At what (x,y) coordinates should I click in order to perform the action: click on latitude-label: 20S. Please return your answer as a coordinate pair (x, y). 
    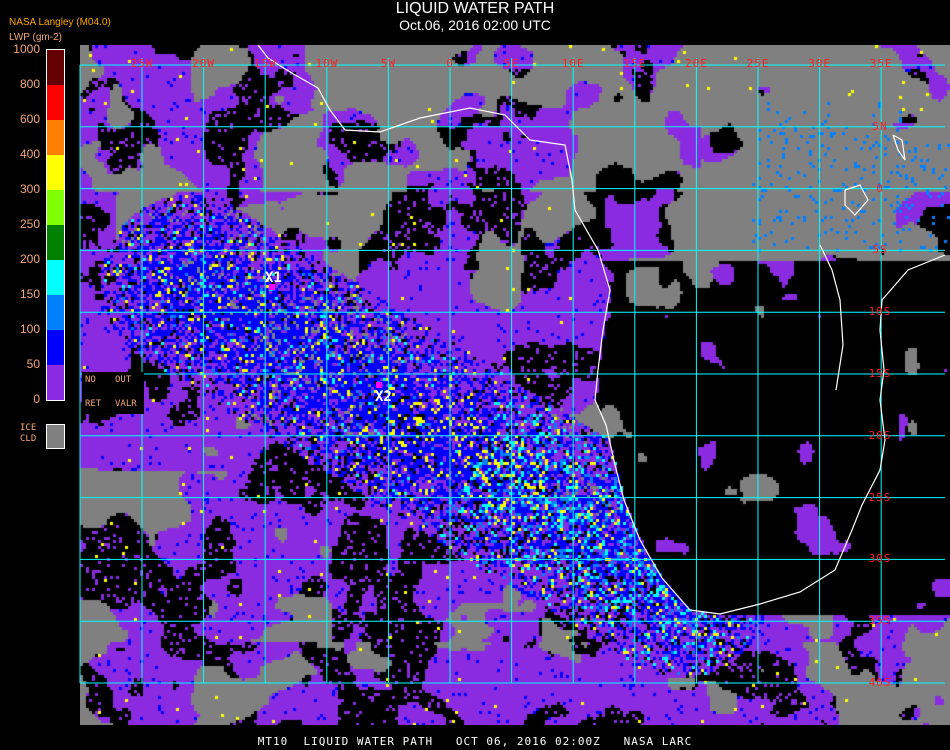
    Looking at the image, I should click on (880, 435).